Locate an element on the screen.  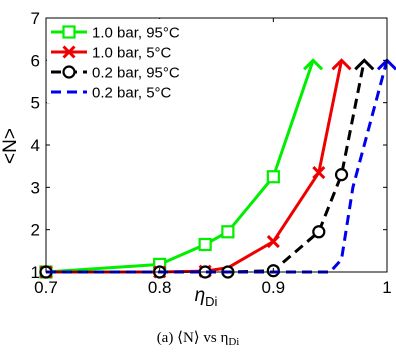
legend-item-1-0-bar-5-c: 1.0 bar, 5°C is located at coordinates (111, 53).